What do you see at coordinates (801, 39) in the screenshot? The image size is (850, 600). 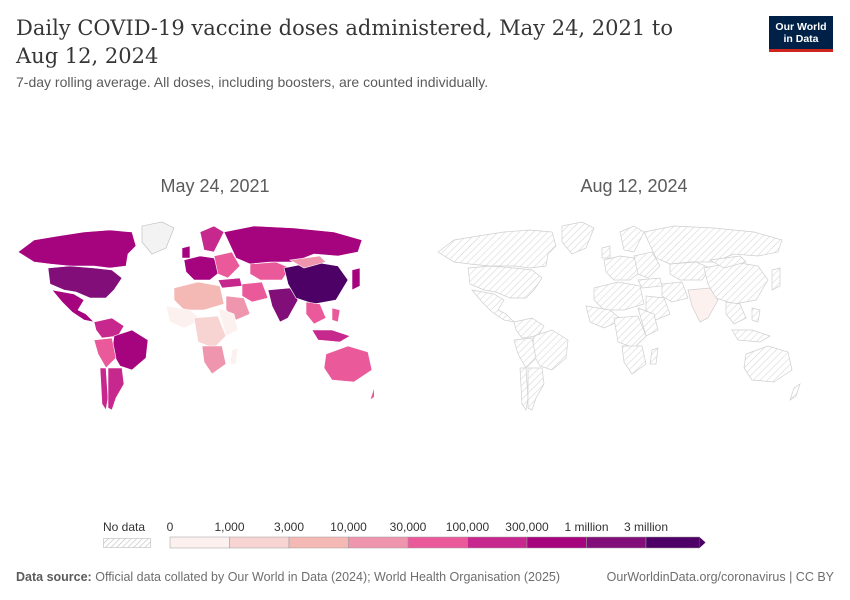 I see `logo-line-2: in Data` at bounding box center [801, 39].